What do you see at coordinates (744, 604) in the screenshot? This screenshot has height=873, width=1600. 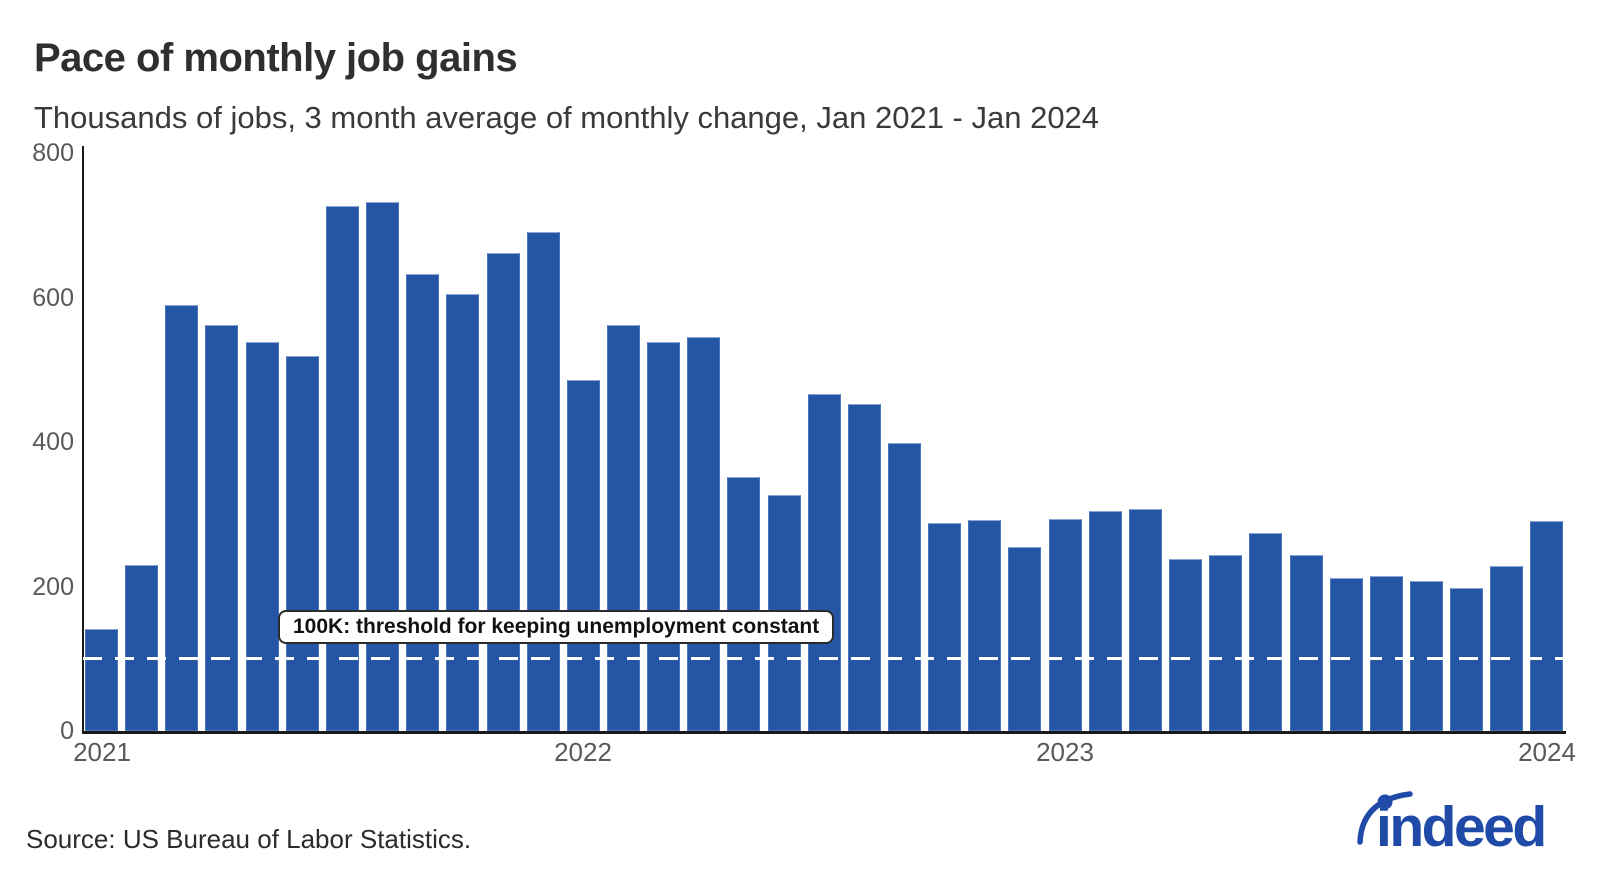 I see `bar-may-2022` at bounding box center [744, 604].